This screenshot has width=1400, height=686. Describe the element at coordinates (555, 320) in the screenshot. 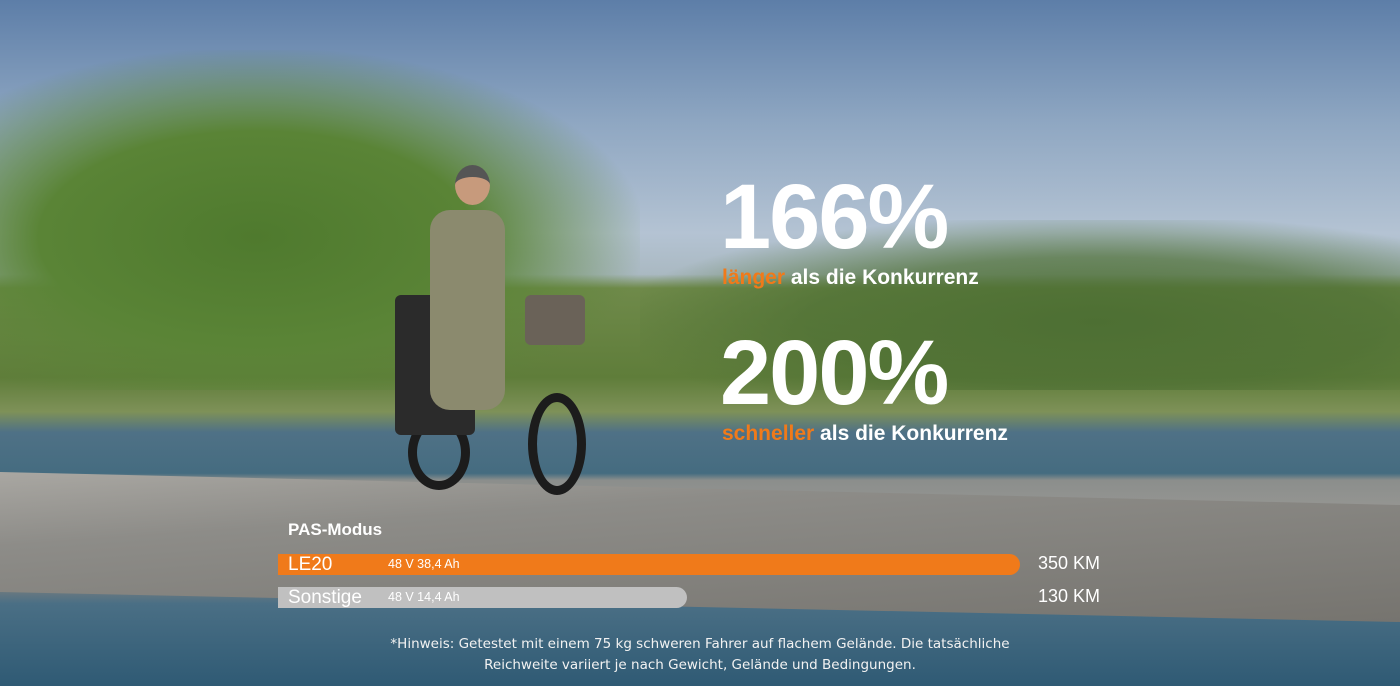

I see `front-bag` at that location.